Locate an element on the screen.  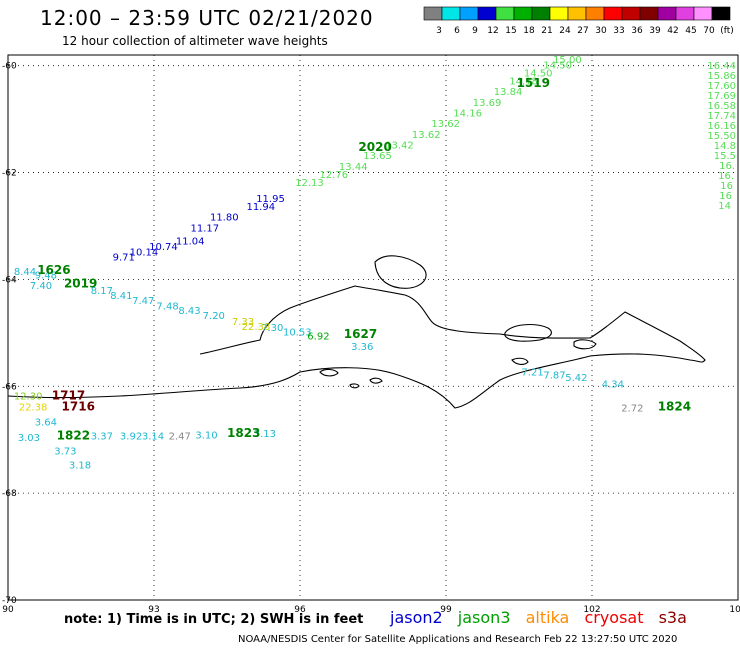
wave-height-label: 9.48 is located at coordinates (46, 275).